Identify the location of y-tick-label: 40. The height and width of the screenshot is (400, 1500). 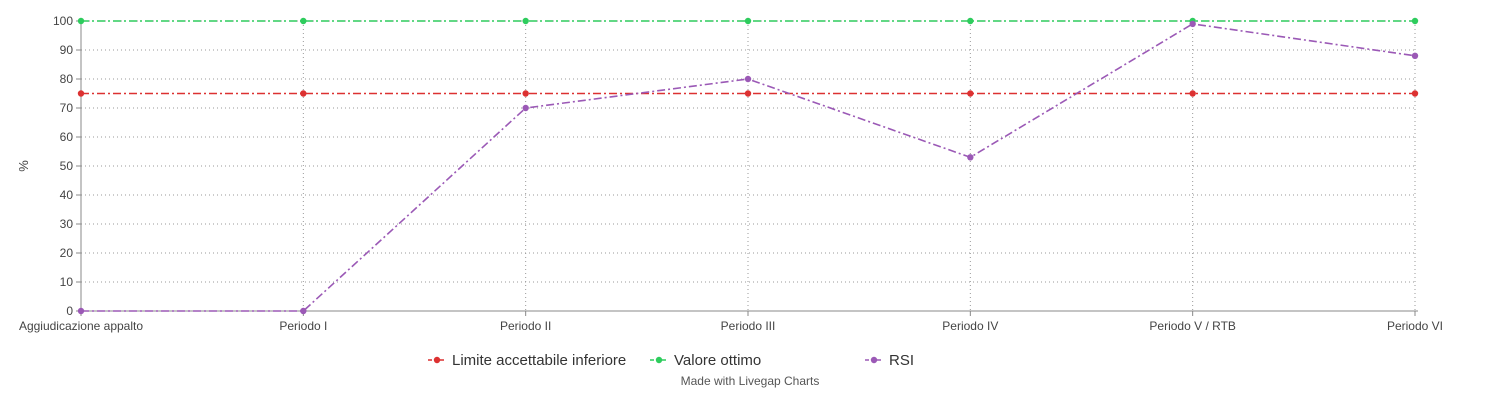
(67, 195).